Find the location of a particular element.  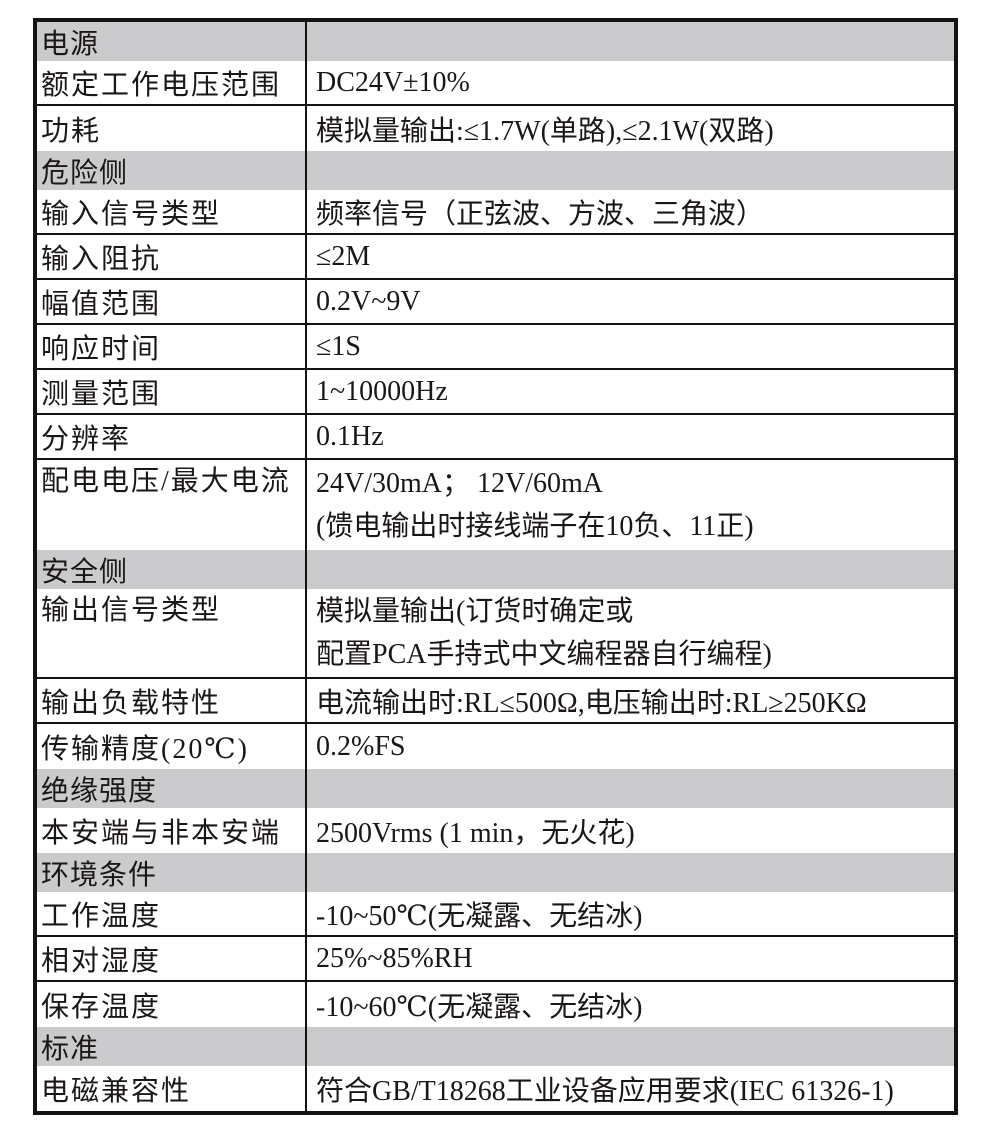

section-title: 标准 is located at coordinates (70, 1049).